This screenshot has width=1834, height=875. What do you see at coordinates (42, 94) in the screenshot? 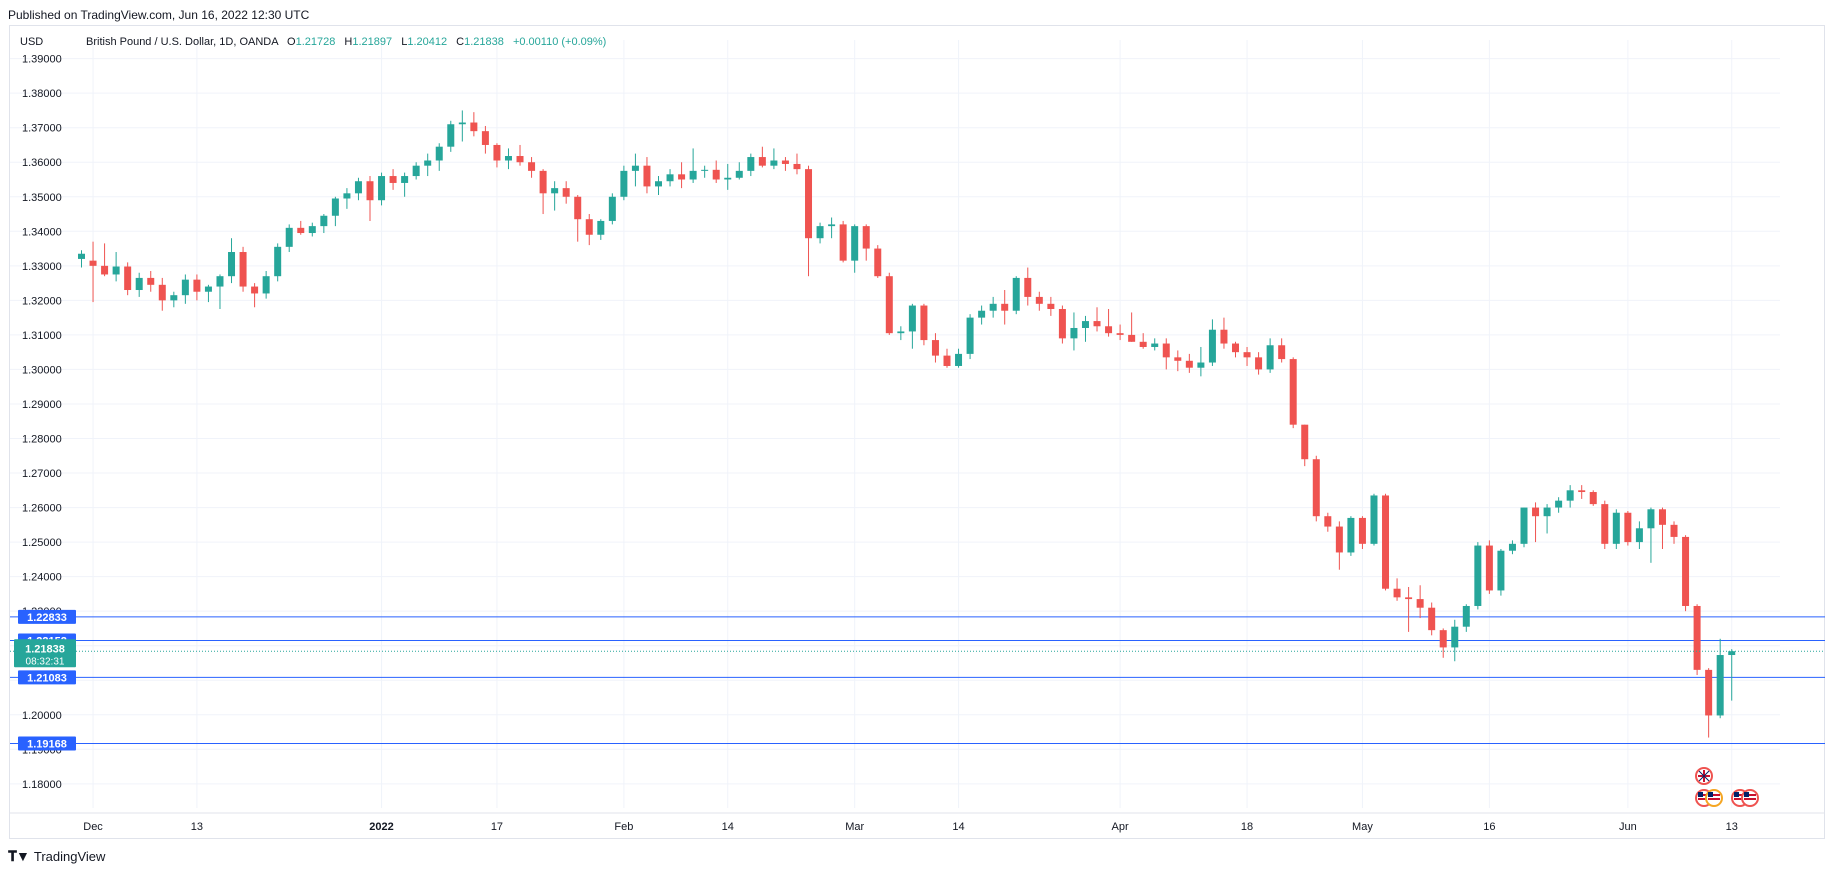
I see `y-tick-label: 1.38000` at bounding box center [42, 94].